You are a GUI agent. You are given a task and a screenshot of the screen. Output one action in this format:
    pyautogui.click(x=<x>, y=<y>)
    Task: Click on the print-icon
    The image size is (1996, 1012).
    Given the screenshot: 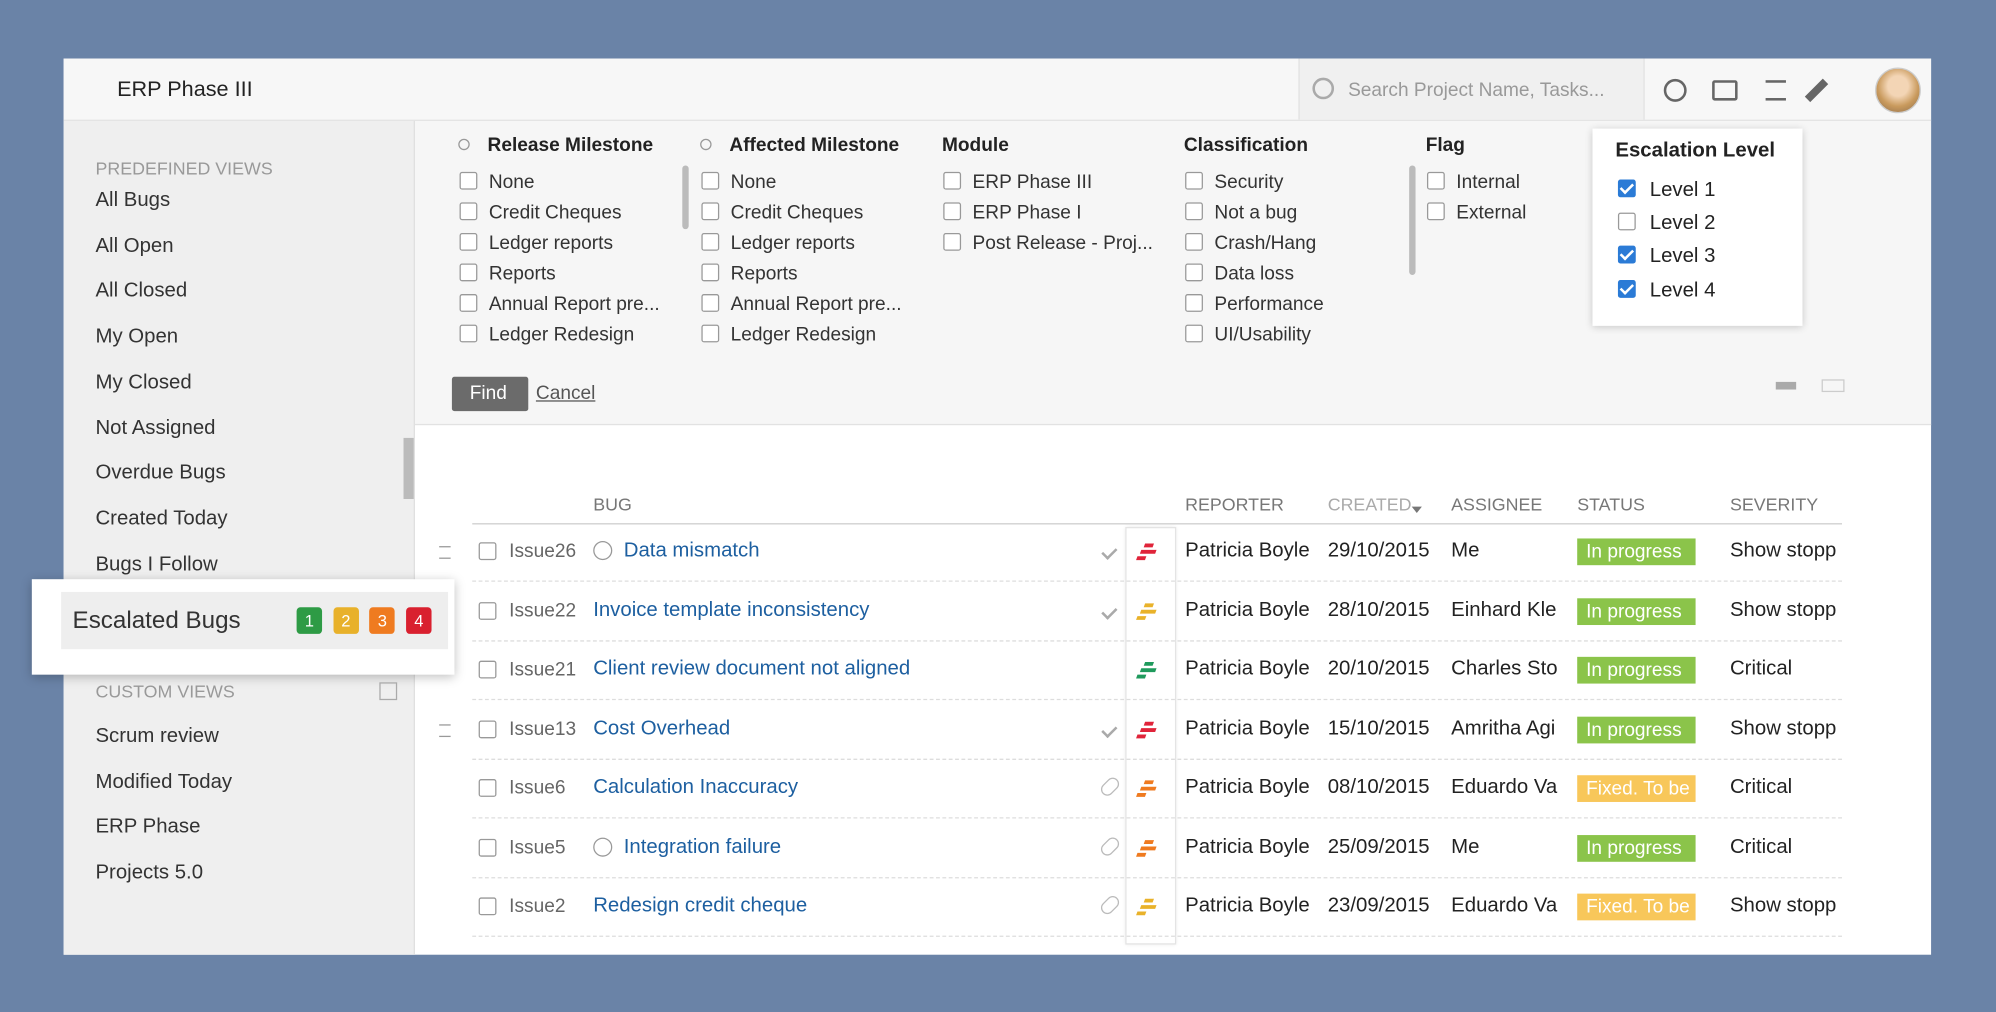 What is the action you would take?
    pyautogui.click(x=1725, y=90)
    